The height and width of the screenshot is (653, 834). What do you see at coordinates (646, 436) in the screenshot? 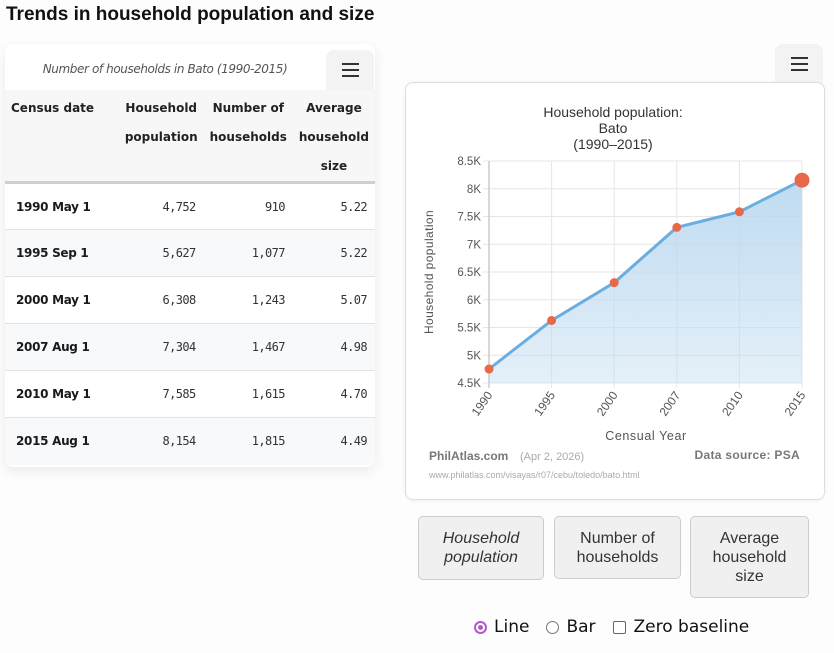
I see `x-axis-label: Censual Year` at bounding box center [646, 436].